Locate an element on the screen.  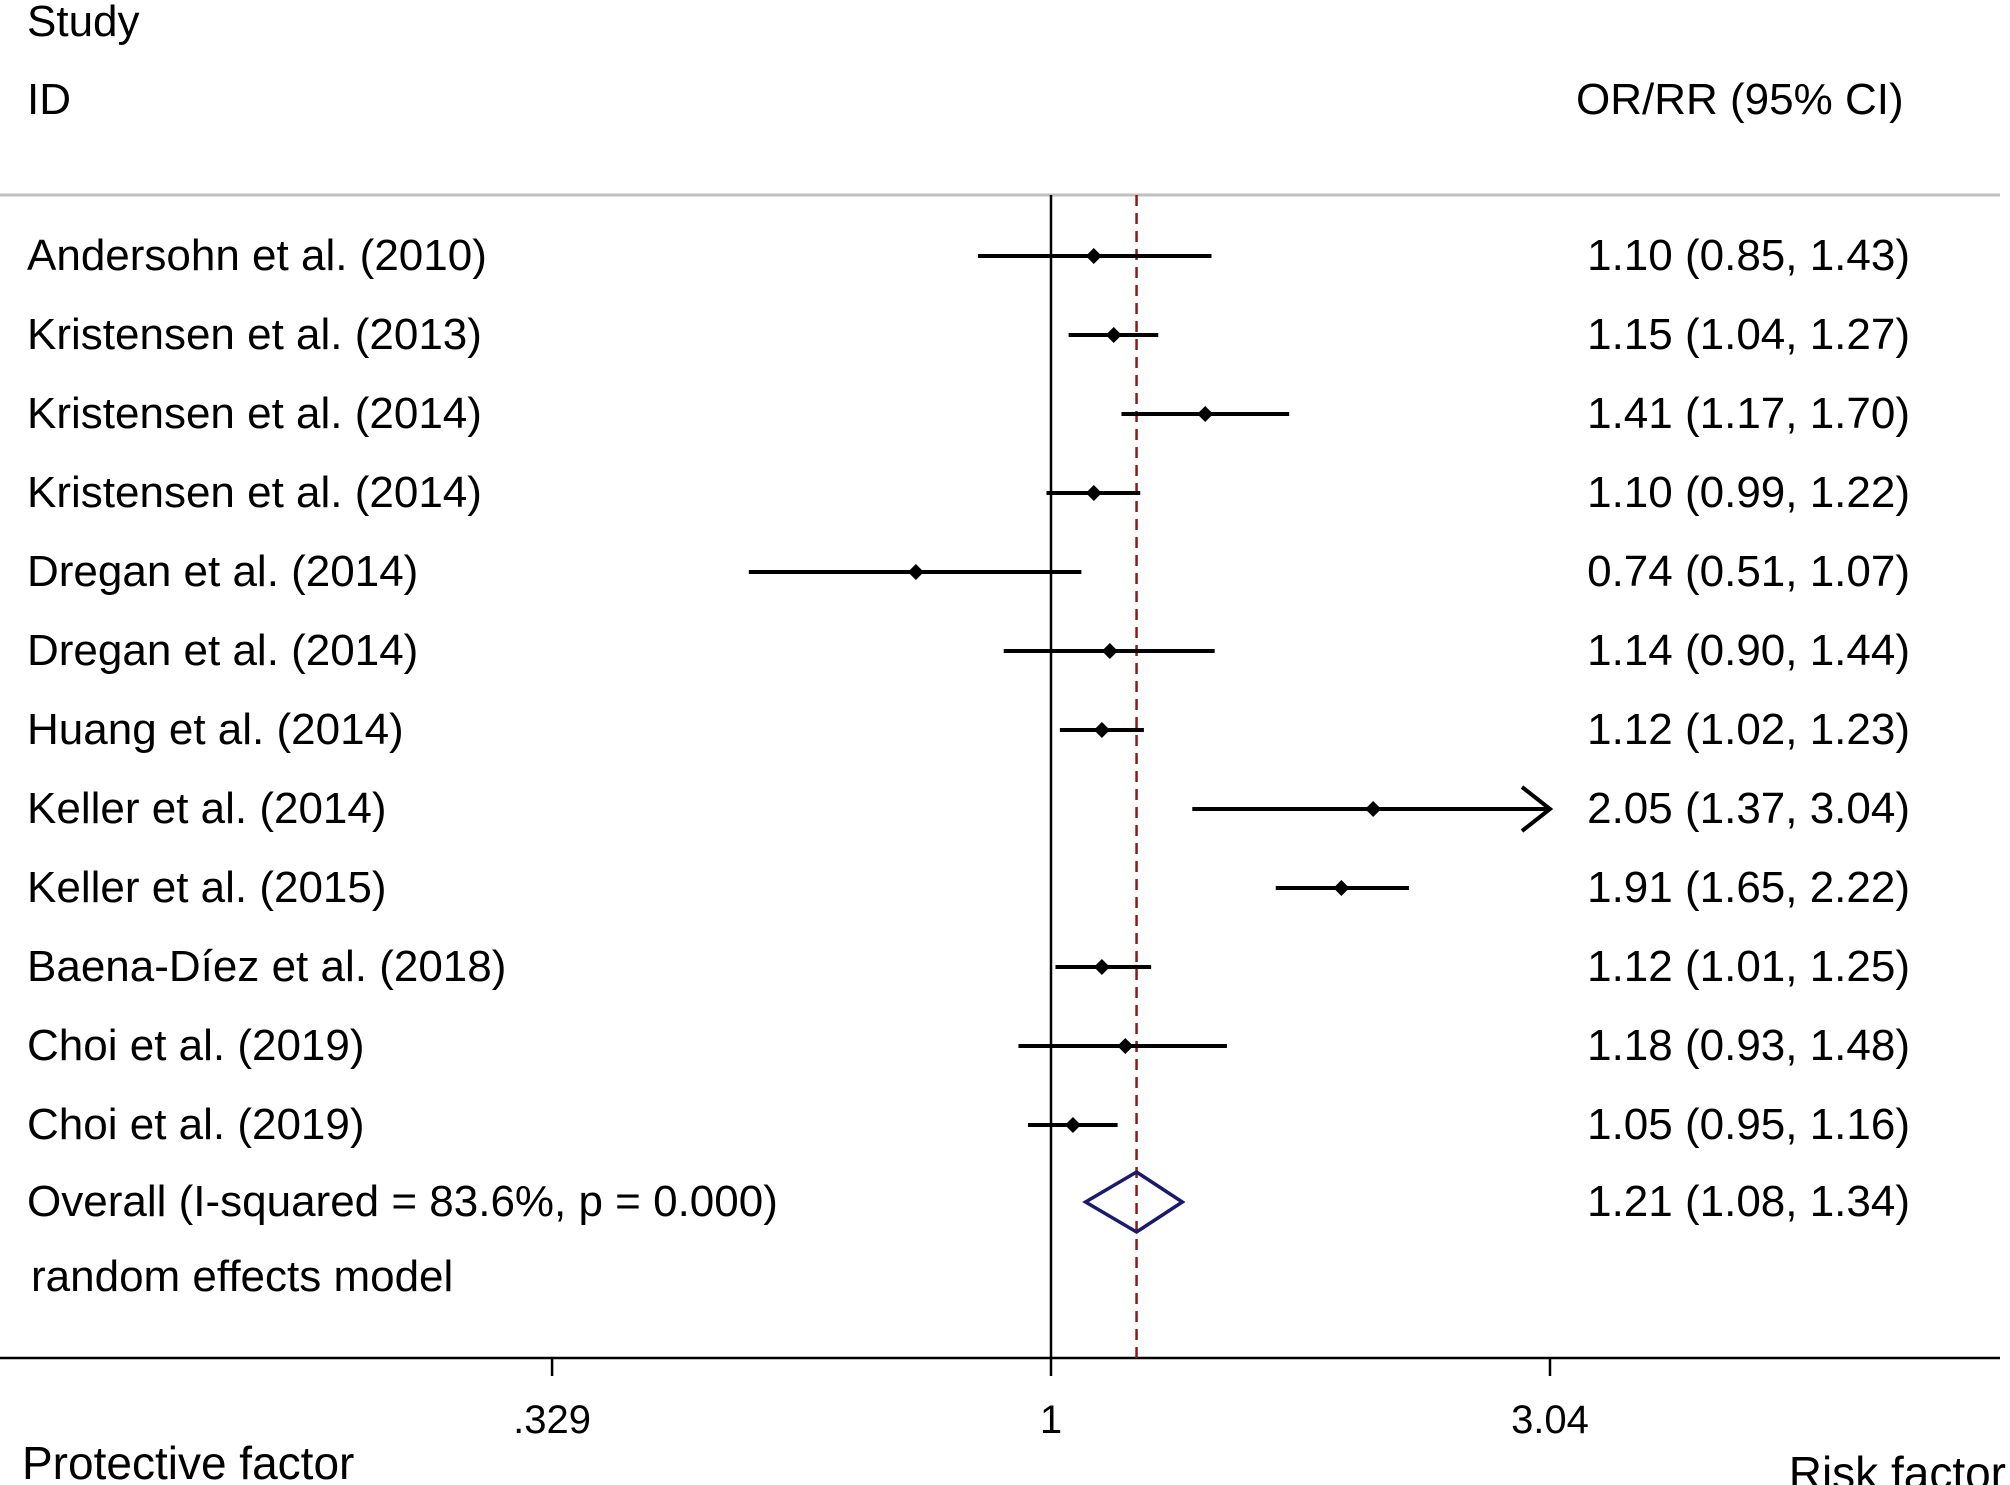
overall-label: Overall (I-squared = 83.6%, p = 0.000) is located at coordinates (402, 1201).